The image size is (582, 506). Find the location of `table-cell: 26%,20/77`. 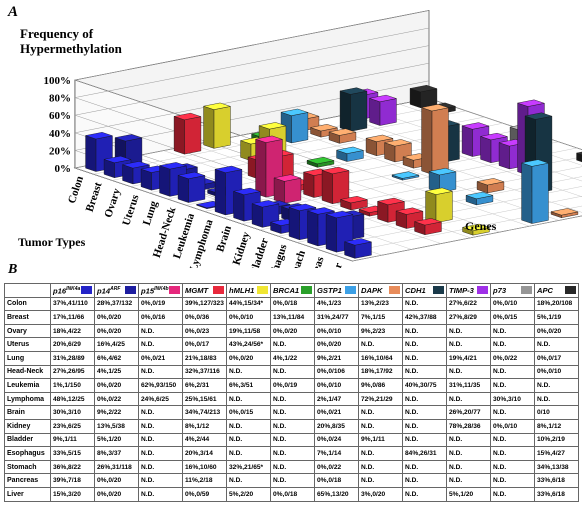

table-cell: 26%,20/77 is located at coordinates (468, 412).